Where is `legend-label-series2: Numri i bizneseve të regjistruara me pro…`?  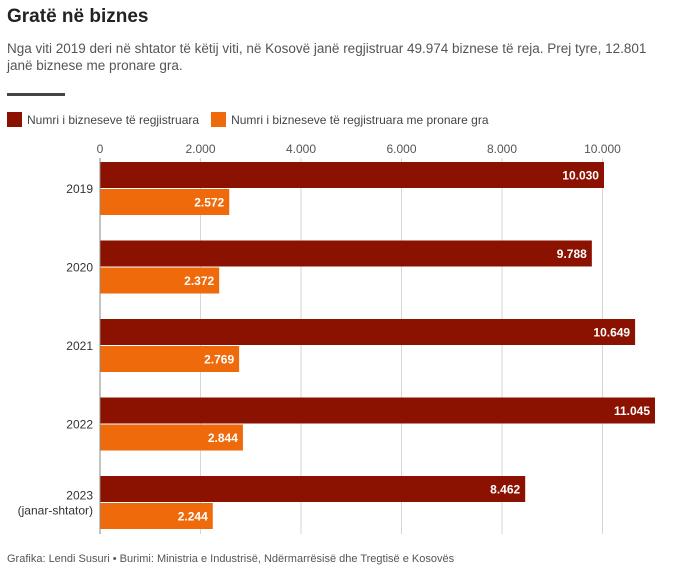 legend-label-series2: Numri i bizneseve të regjistruara me pro… is located at coordinates (360, 119).